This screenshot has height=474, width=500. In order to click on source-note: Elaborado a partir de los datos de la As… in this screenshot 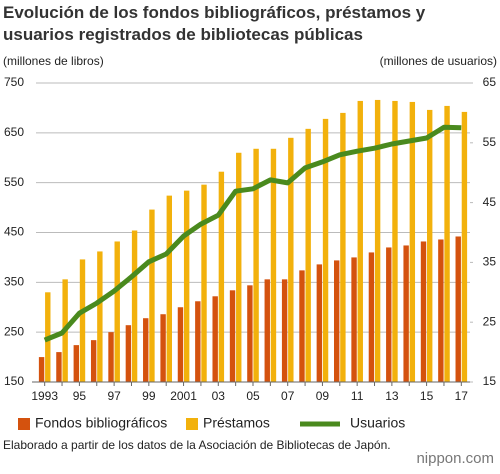, I will do `click(197, 445)`.